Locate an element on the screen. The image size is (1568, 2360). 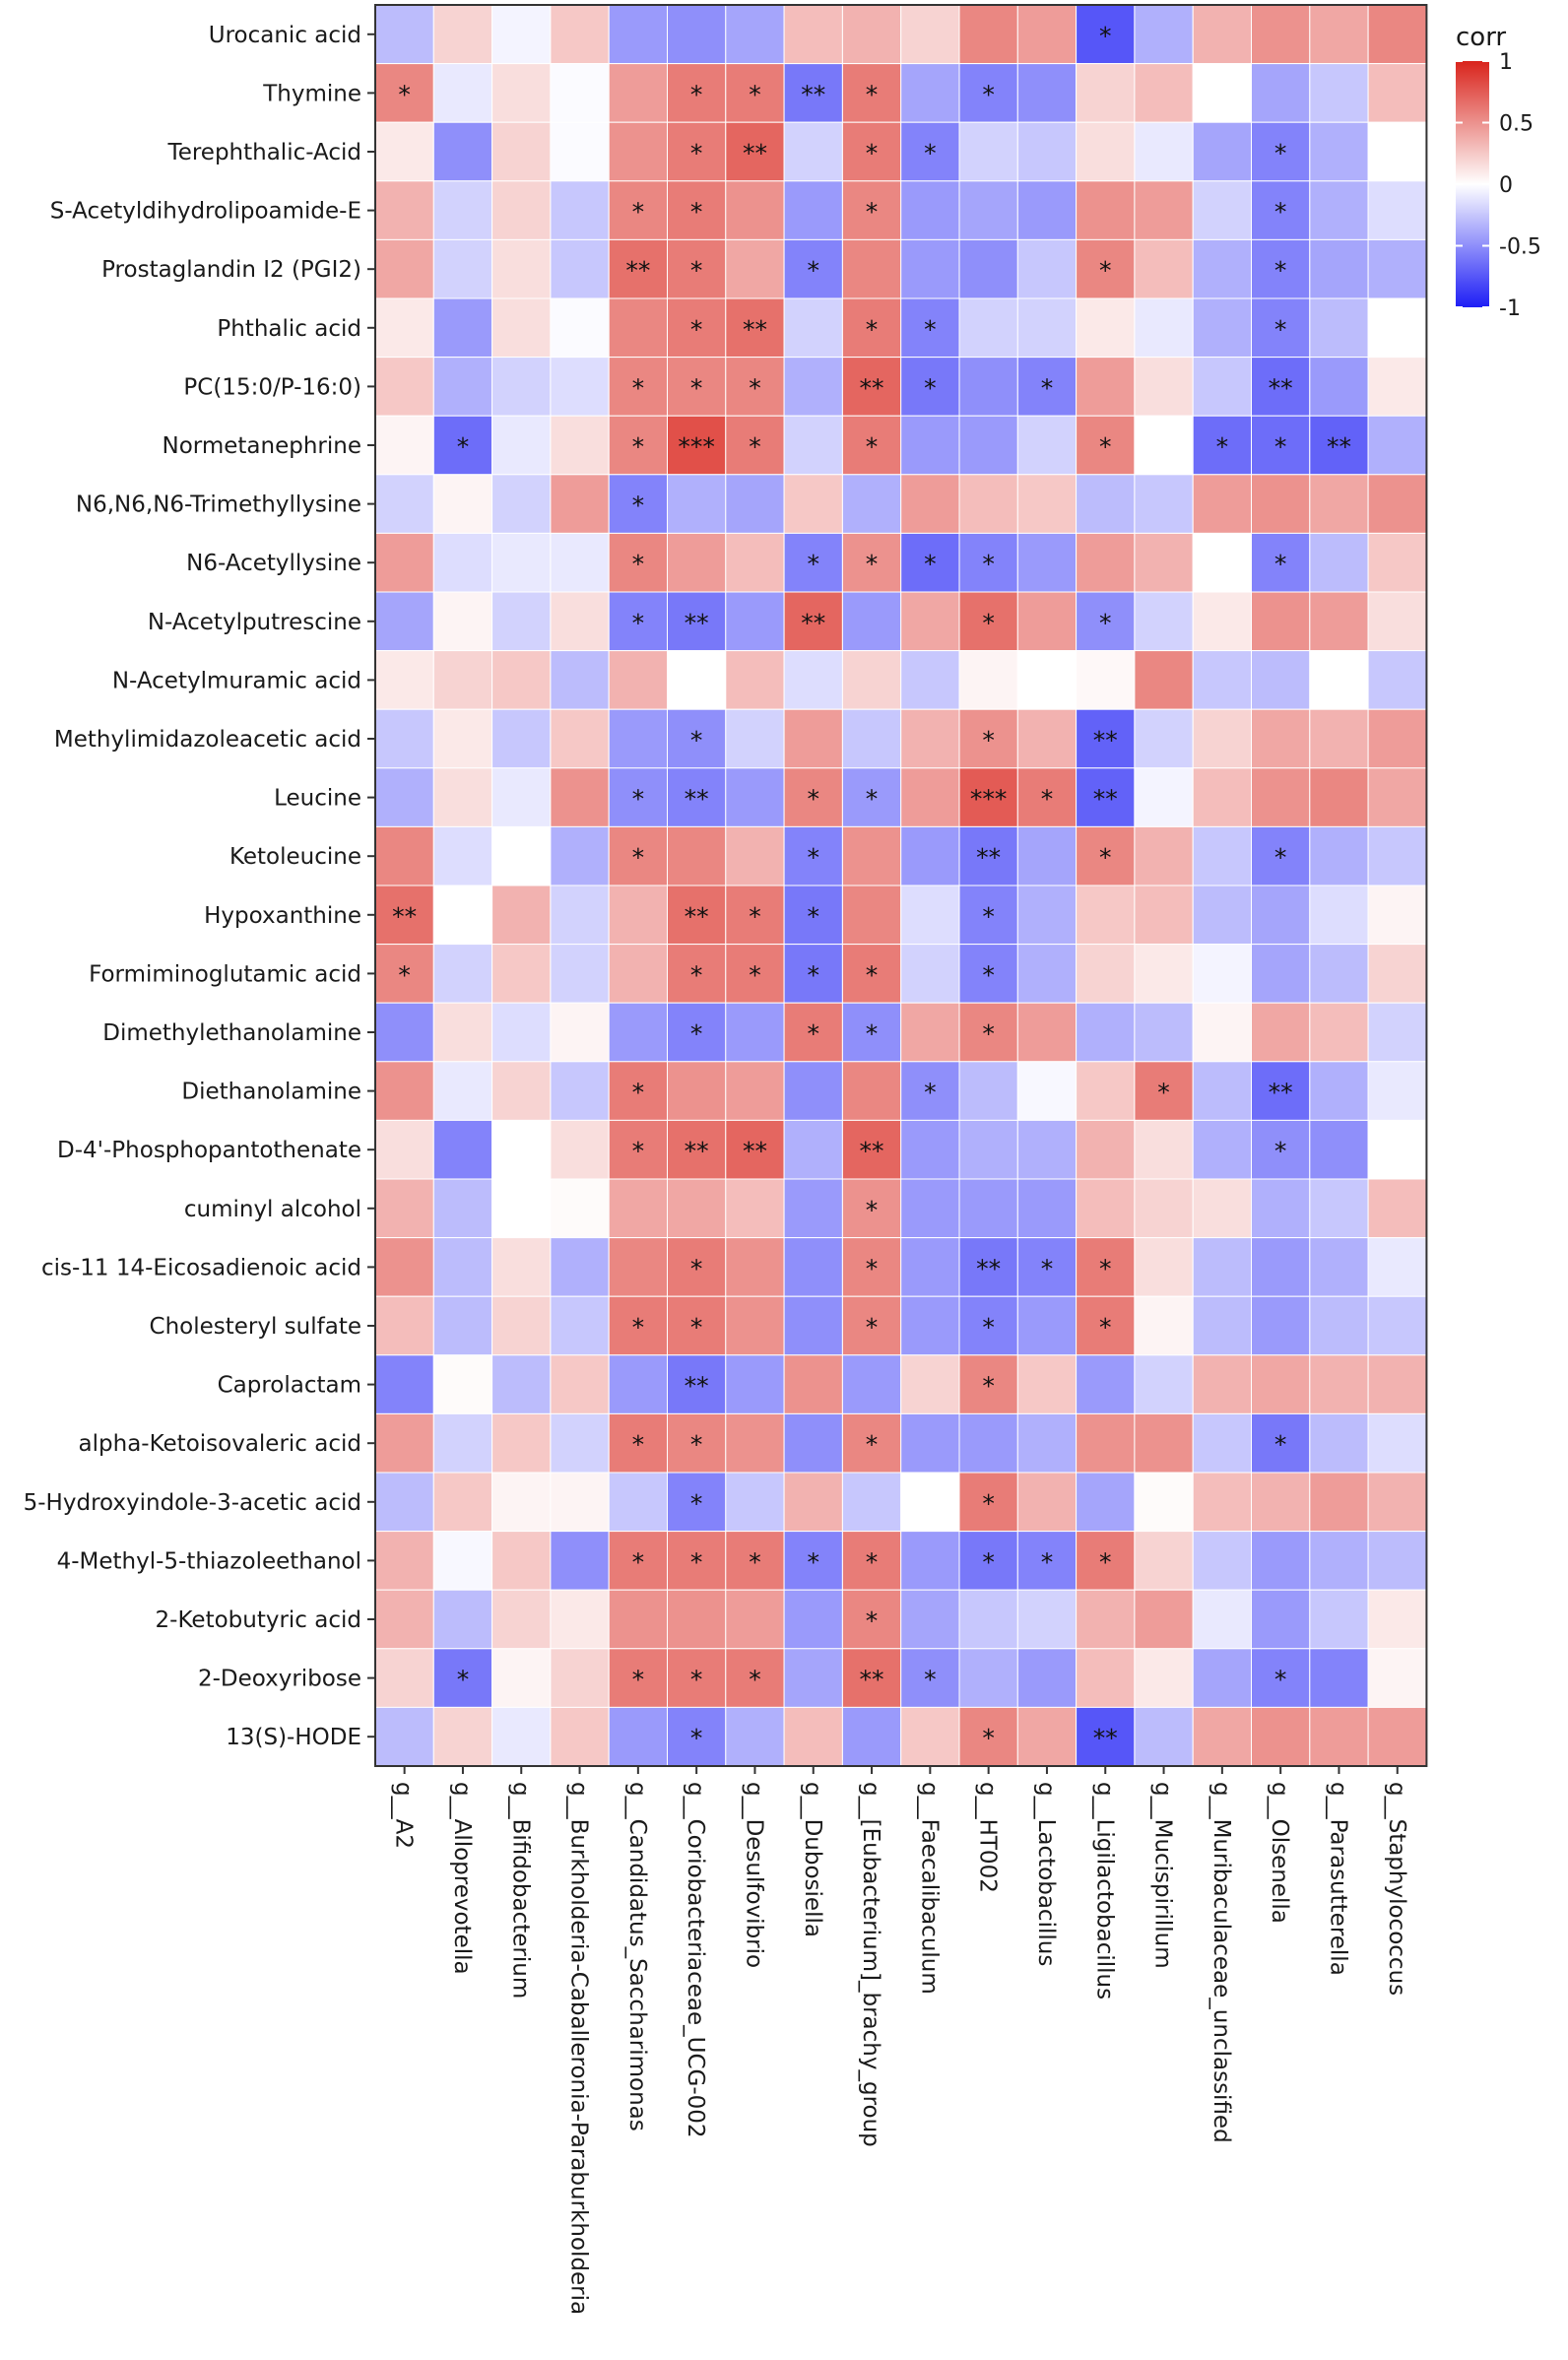
legend-ticks: 1 0.5 0 -0.5 -1 is located at coordinates (1499, 185).